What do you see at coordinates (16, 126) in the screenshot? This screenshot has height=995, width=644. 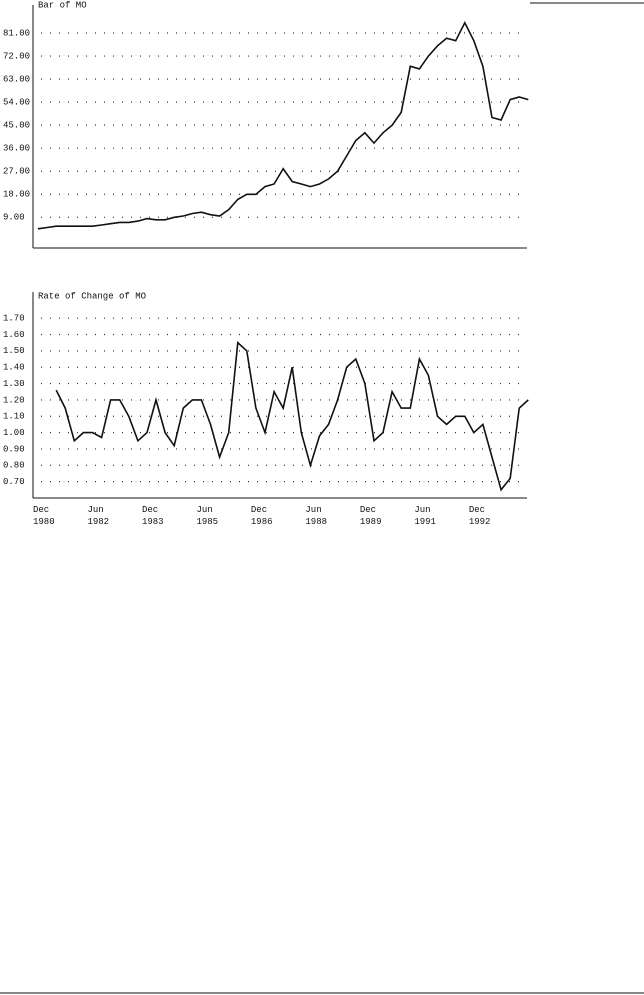 I see `y-tick-label: 45.00` at bounding box center [16, 126].